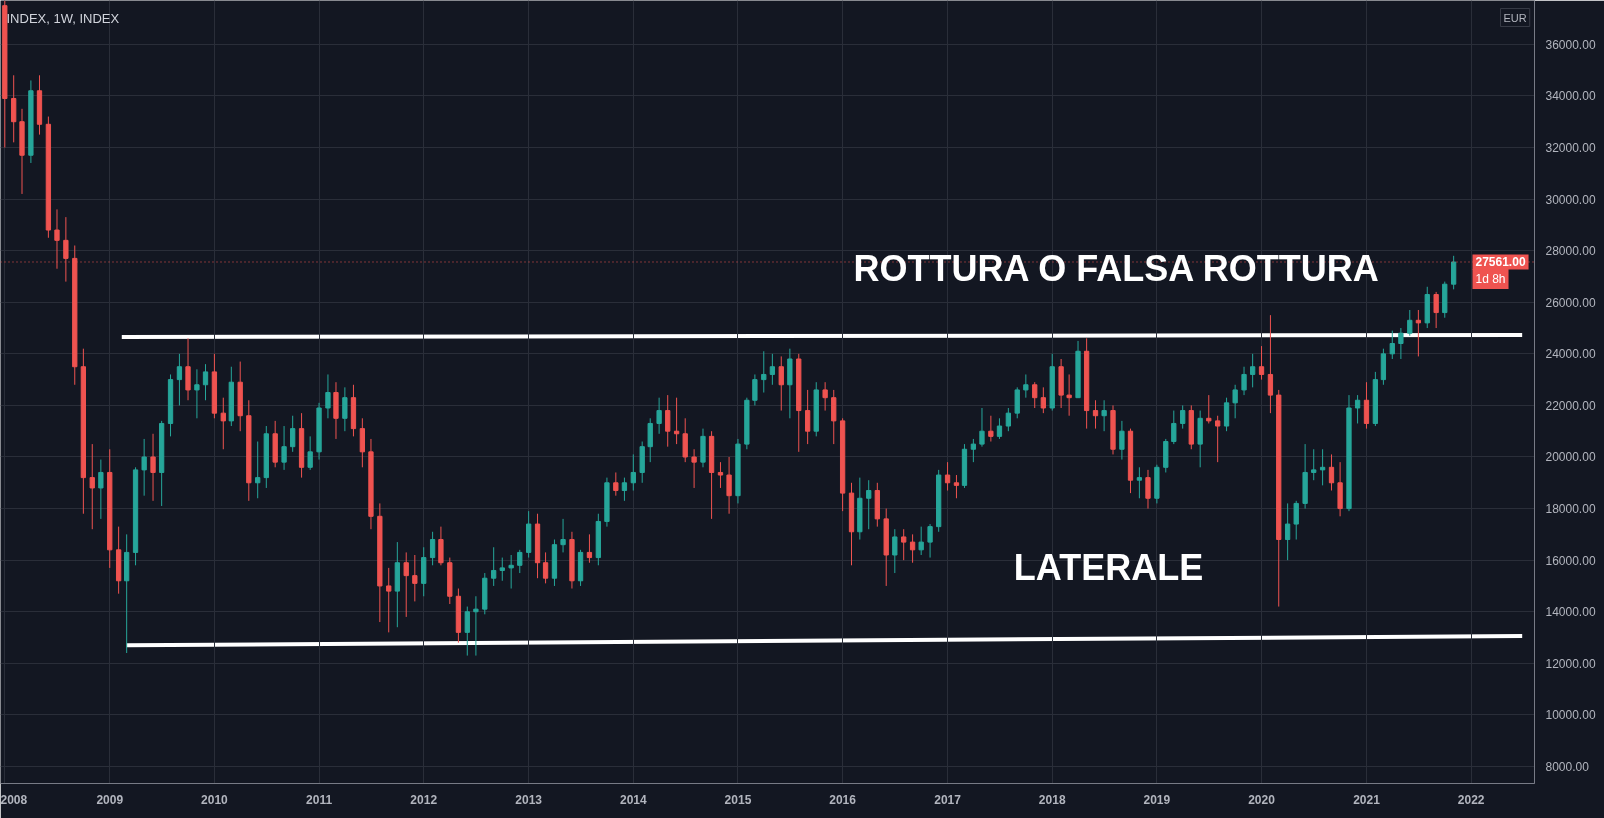 This screenshot has height=818, width=1604. What do you see at coordinates (1567, 766) in the screenshot?
I see `y-tick-label: 8000.00` at bounding box center [1567, 766].